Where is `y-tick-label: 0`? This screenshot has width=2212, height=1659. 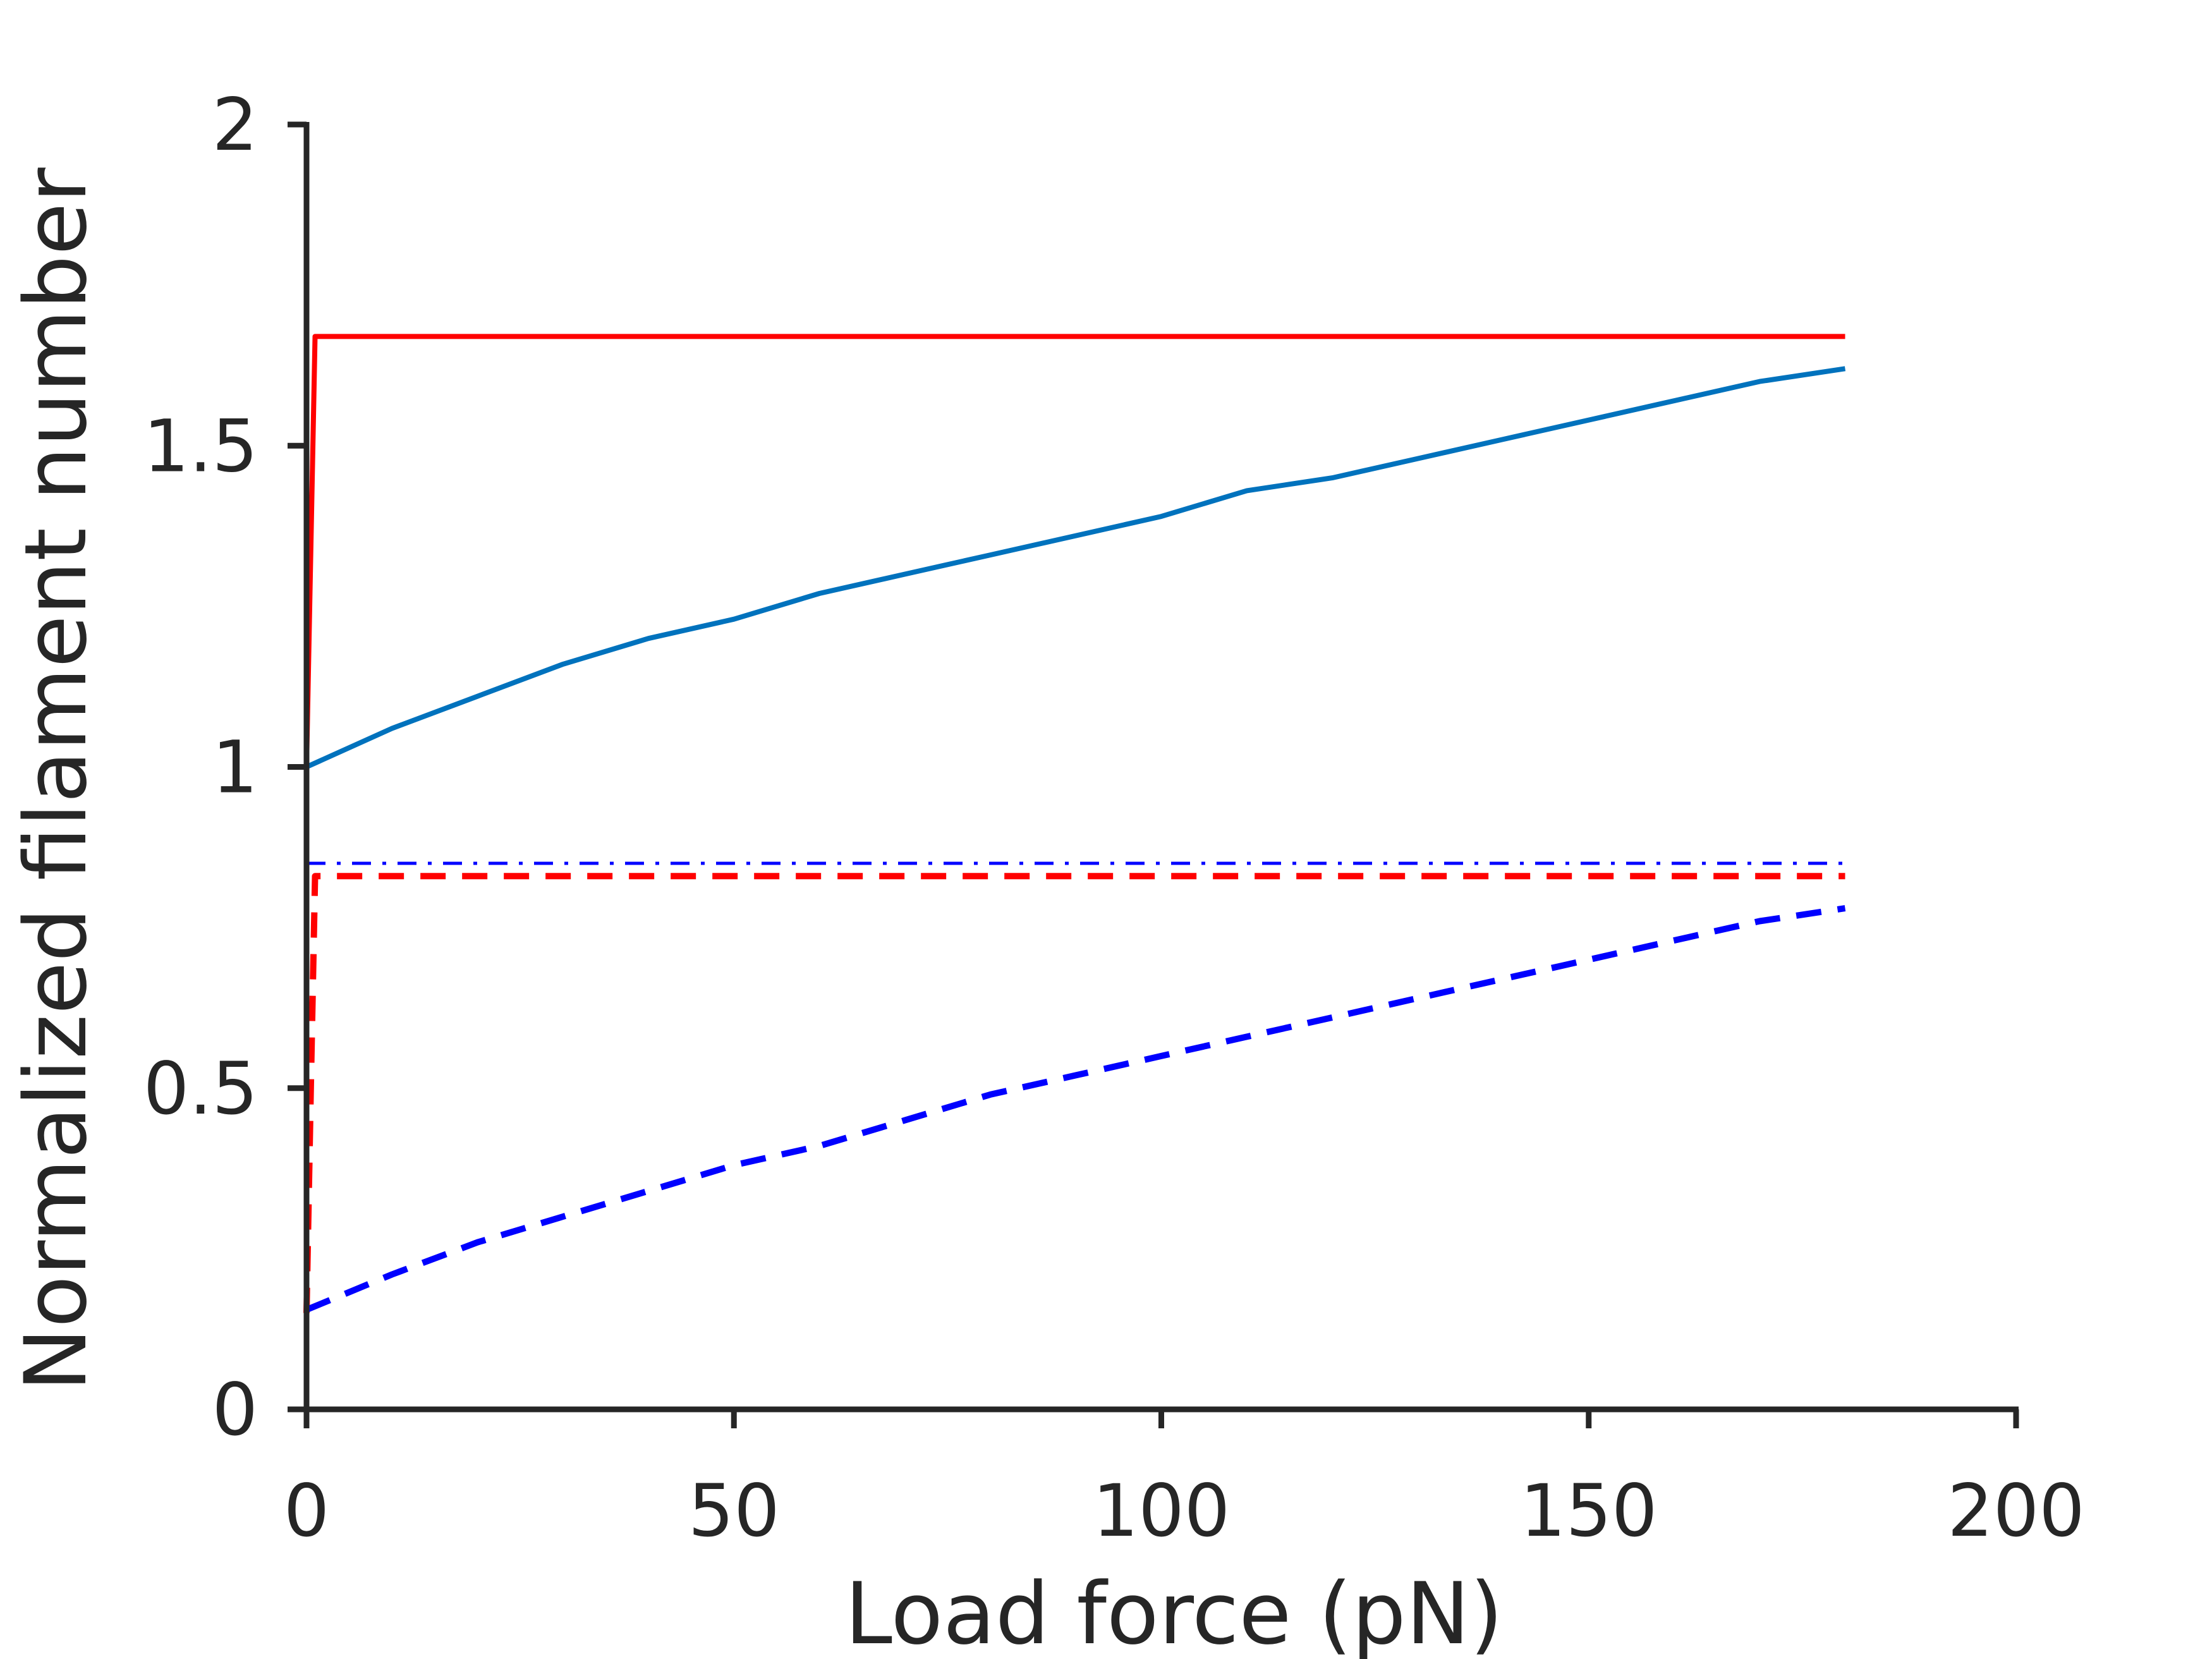
y-tick-label: 0 is located at coordinates (235, 1410).